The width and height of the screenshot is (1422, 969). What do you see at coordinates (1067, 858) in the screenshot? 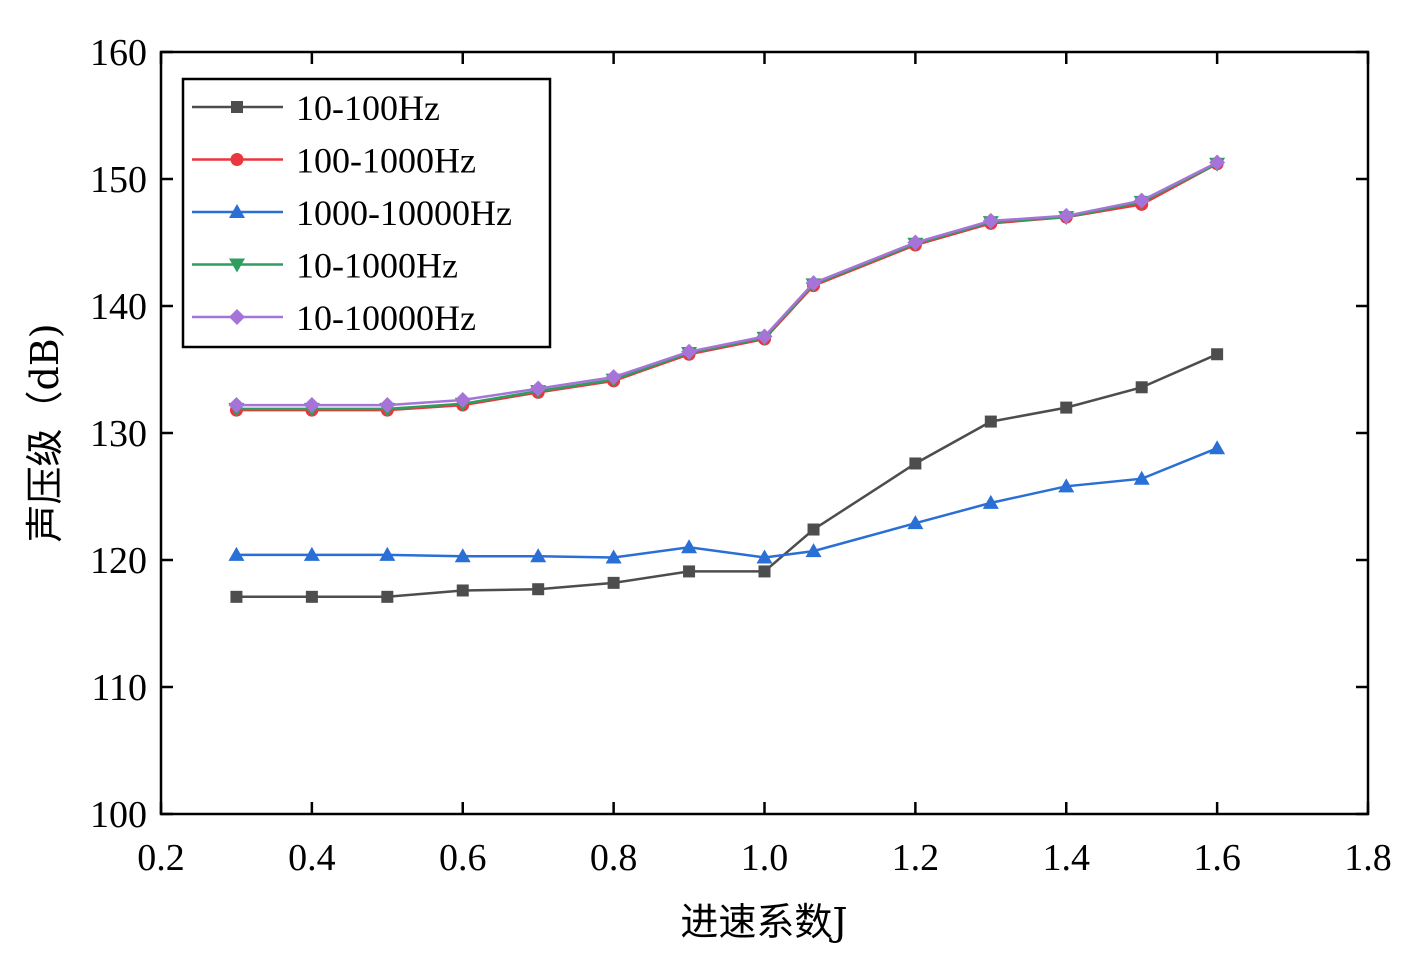
I see `x-tick-label: 1.4` at bounding box center [1067, 858].